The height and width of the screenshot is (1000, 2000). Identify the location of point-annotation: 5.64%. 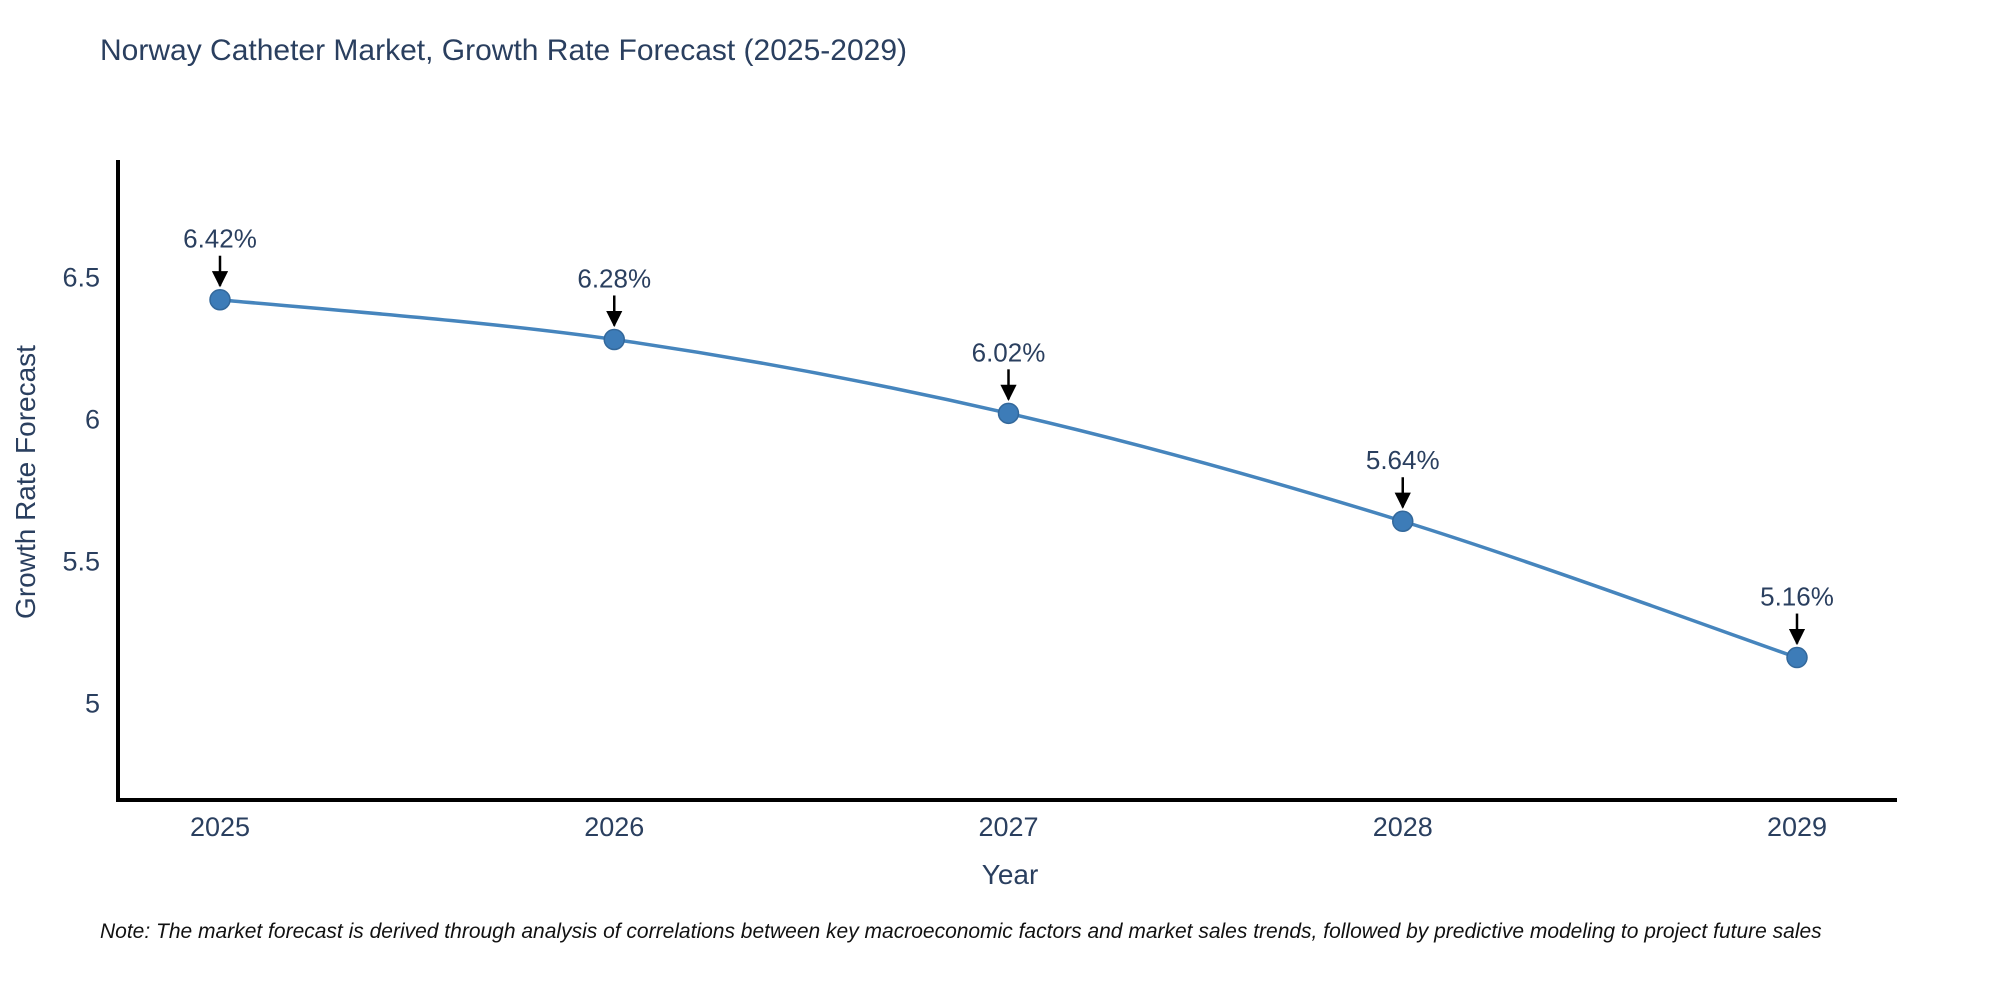
(1403, 460).